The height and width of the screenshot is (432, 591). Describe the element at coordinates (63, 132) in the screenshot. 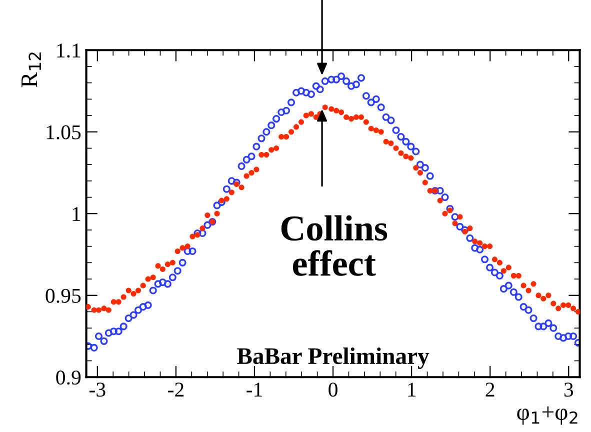

I see `y-tick-label: 1.05` at that location.